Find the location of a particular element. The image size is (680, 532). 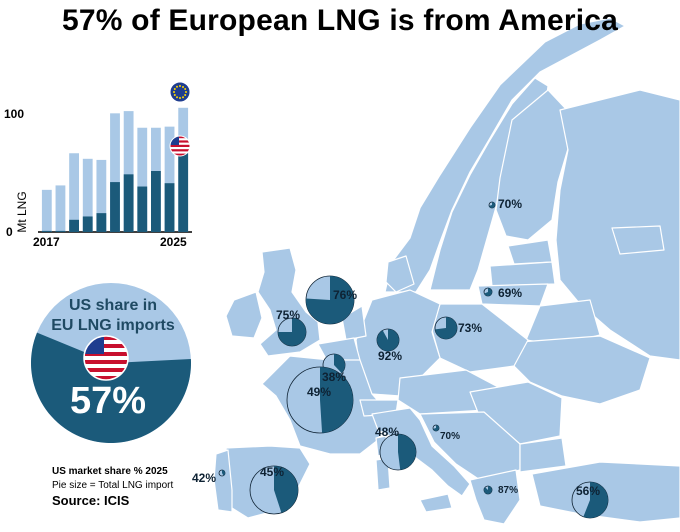

lng-imports-bar-chart: Mt LNG 100 0 2017 2025 is located at coordinates (98, 165).